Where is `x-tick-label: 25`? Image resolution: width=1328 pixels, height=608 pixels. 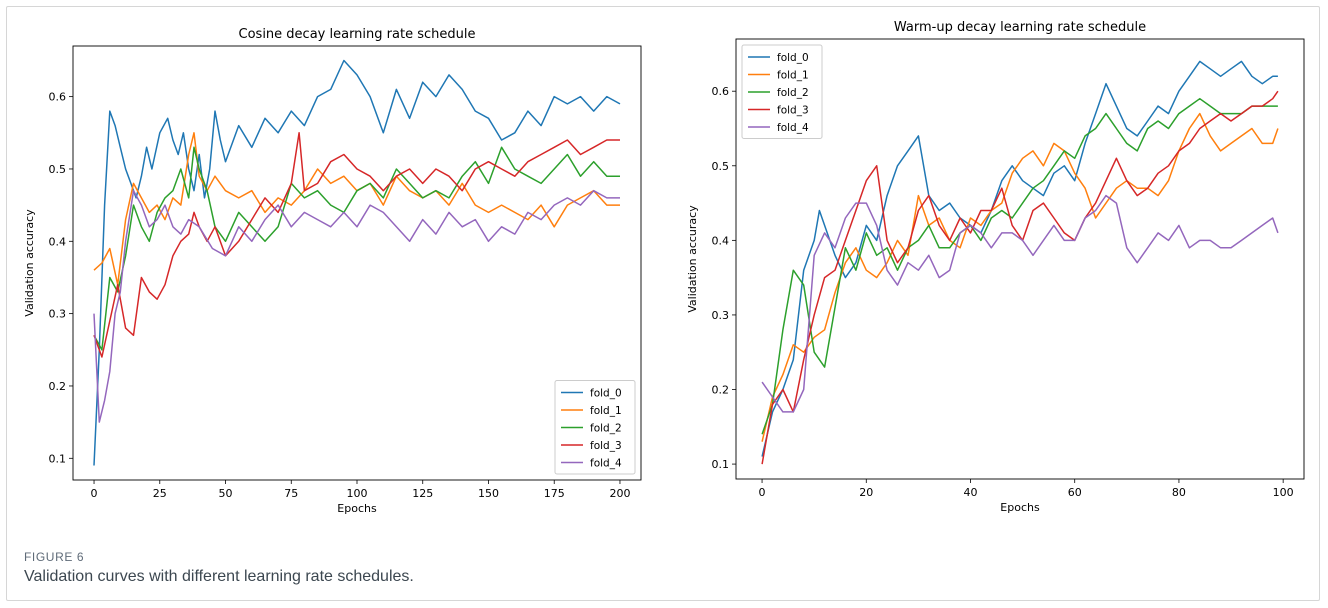 x-tick-label: 25 is located at coordinates (160, 493).